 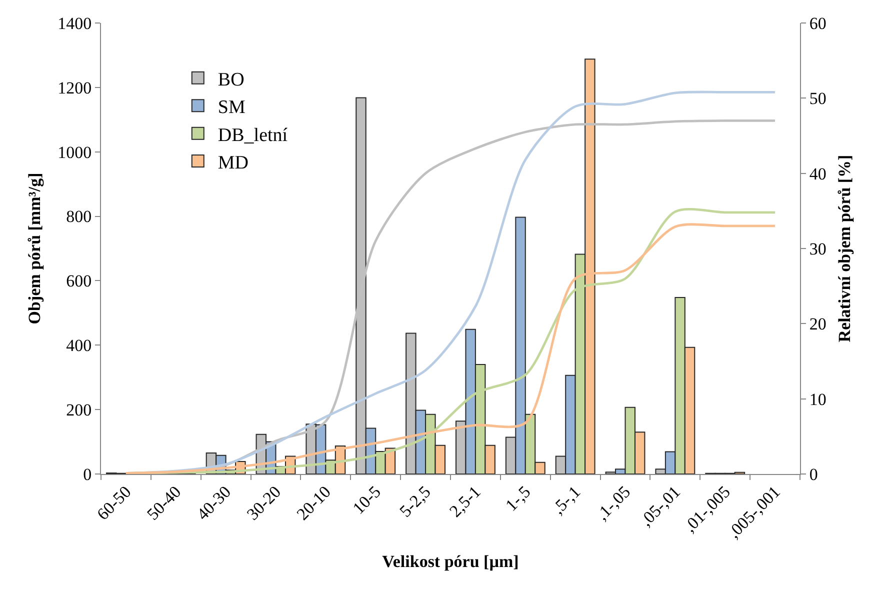 What do you see at coordinates (817, 399) in the screenshot?
I see `y2-tick-label: 10` at bounding box center [817, 399].